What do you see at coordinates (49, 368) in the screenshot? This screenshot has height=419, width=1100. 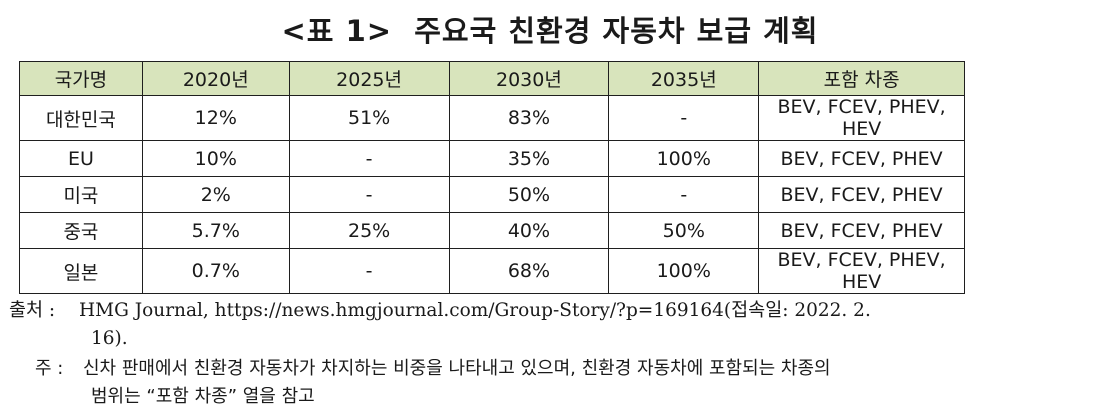 I see `footnote-label: 주 :` at bounding box center [49, 368].